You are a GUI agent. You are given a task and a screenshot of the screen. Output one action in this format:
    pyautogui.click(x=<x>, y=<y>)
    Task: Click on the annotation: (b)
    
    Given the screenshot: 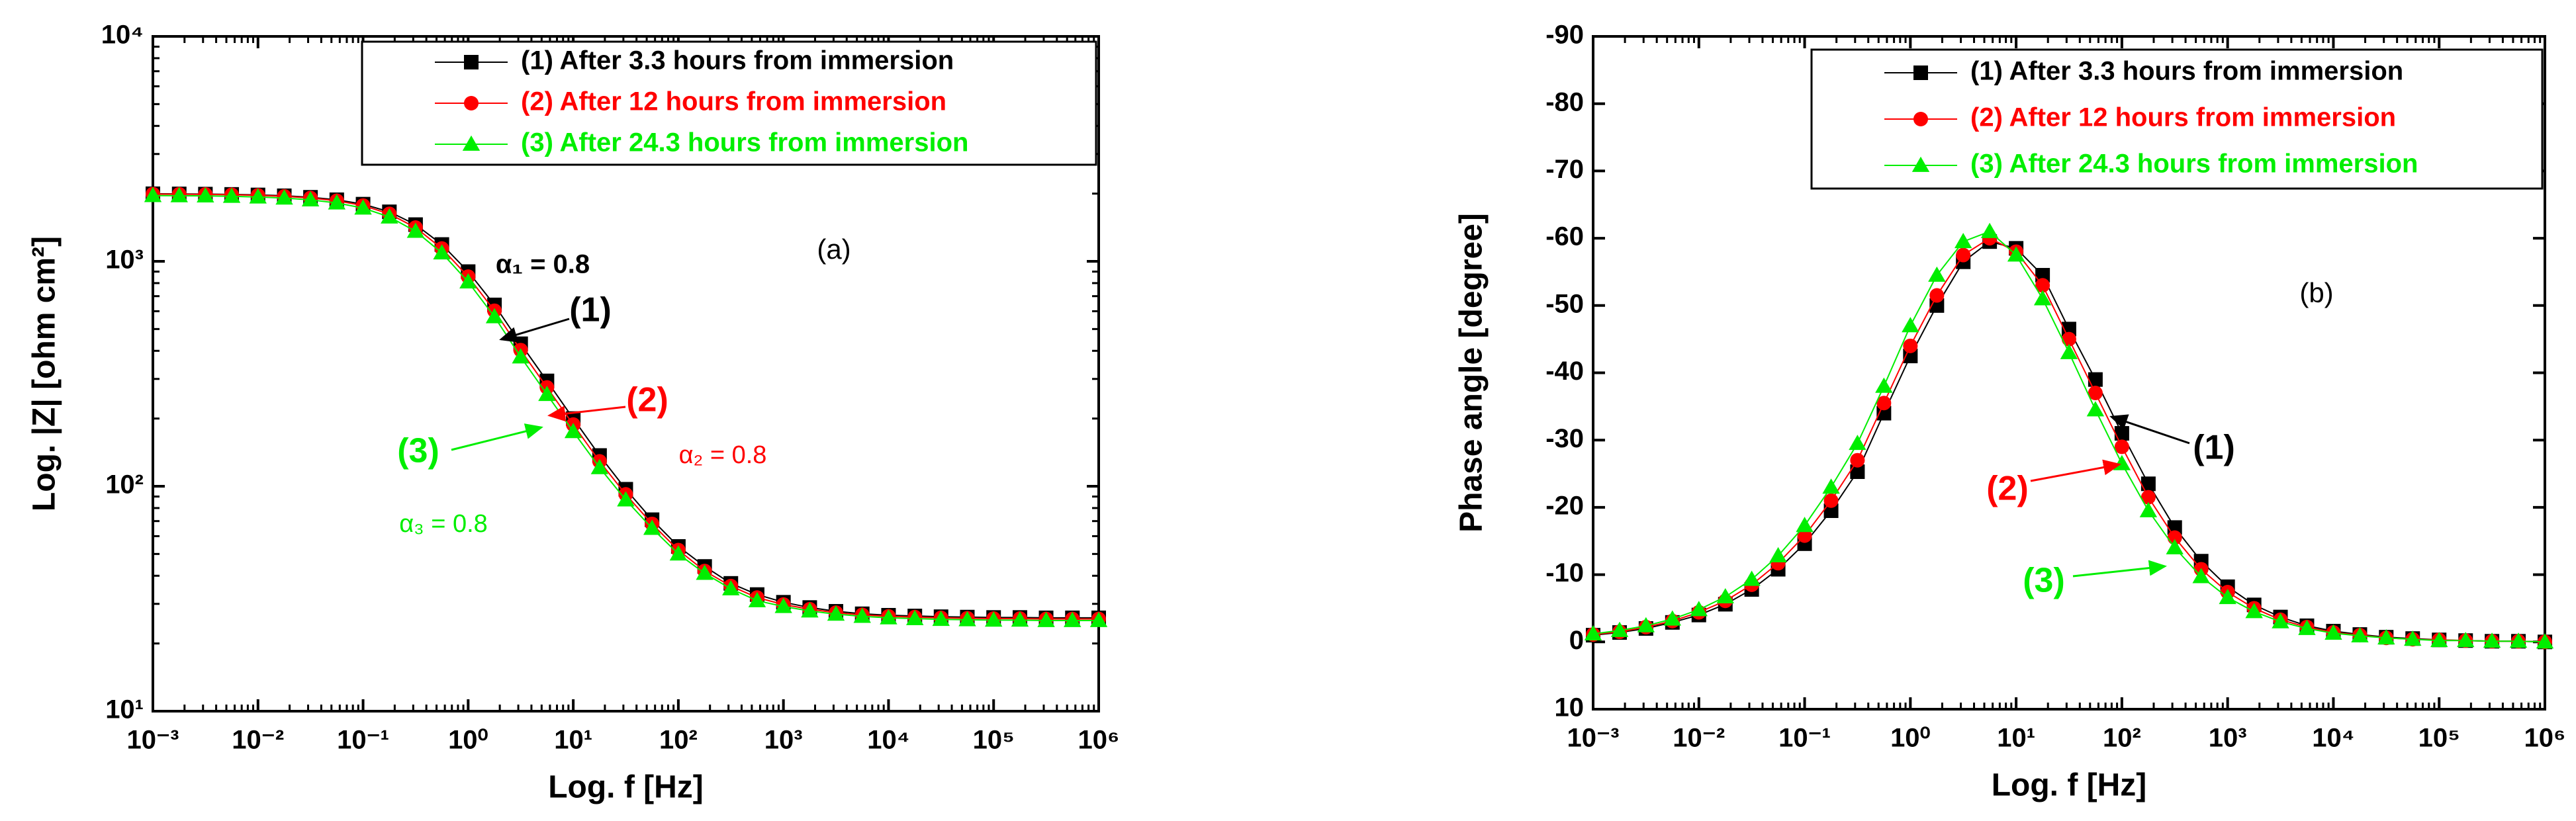 What is the action you would take?
    pyautogui.click(x=2316, y=292)
    